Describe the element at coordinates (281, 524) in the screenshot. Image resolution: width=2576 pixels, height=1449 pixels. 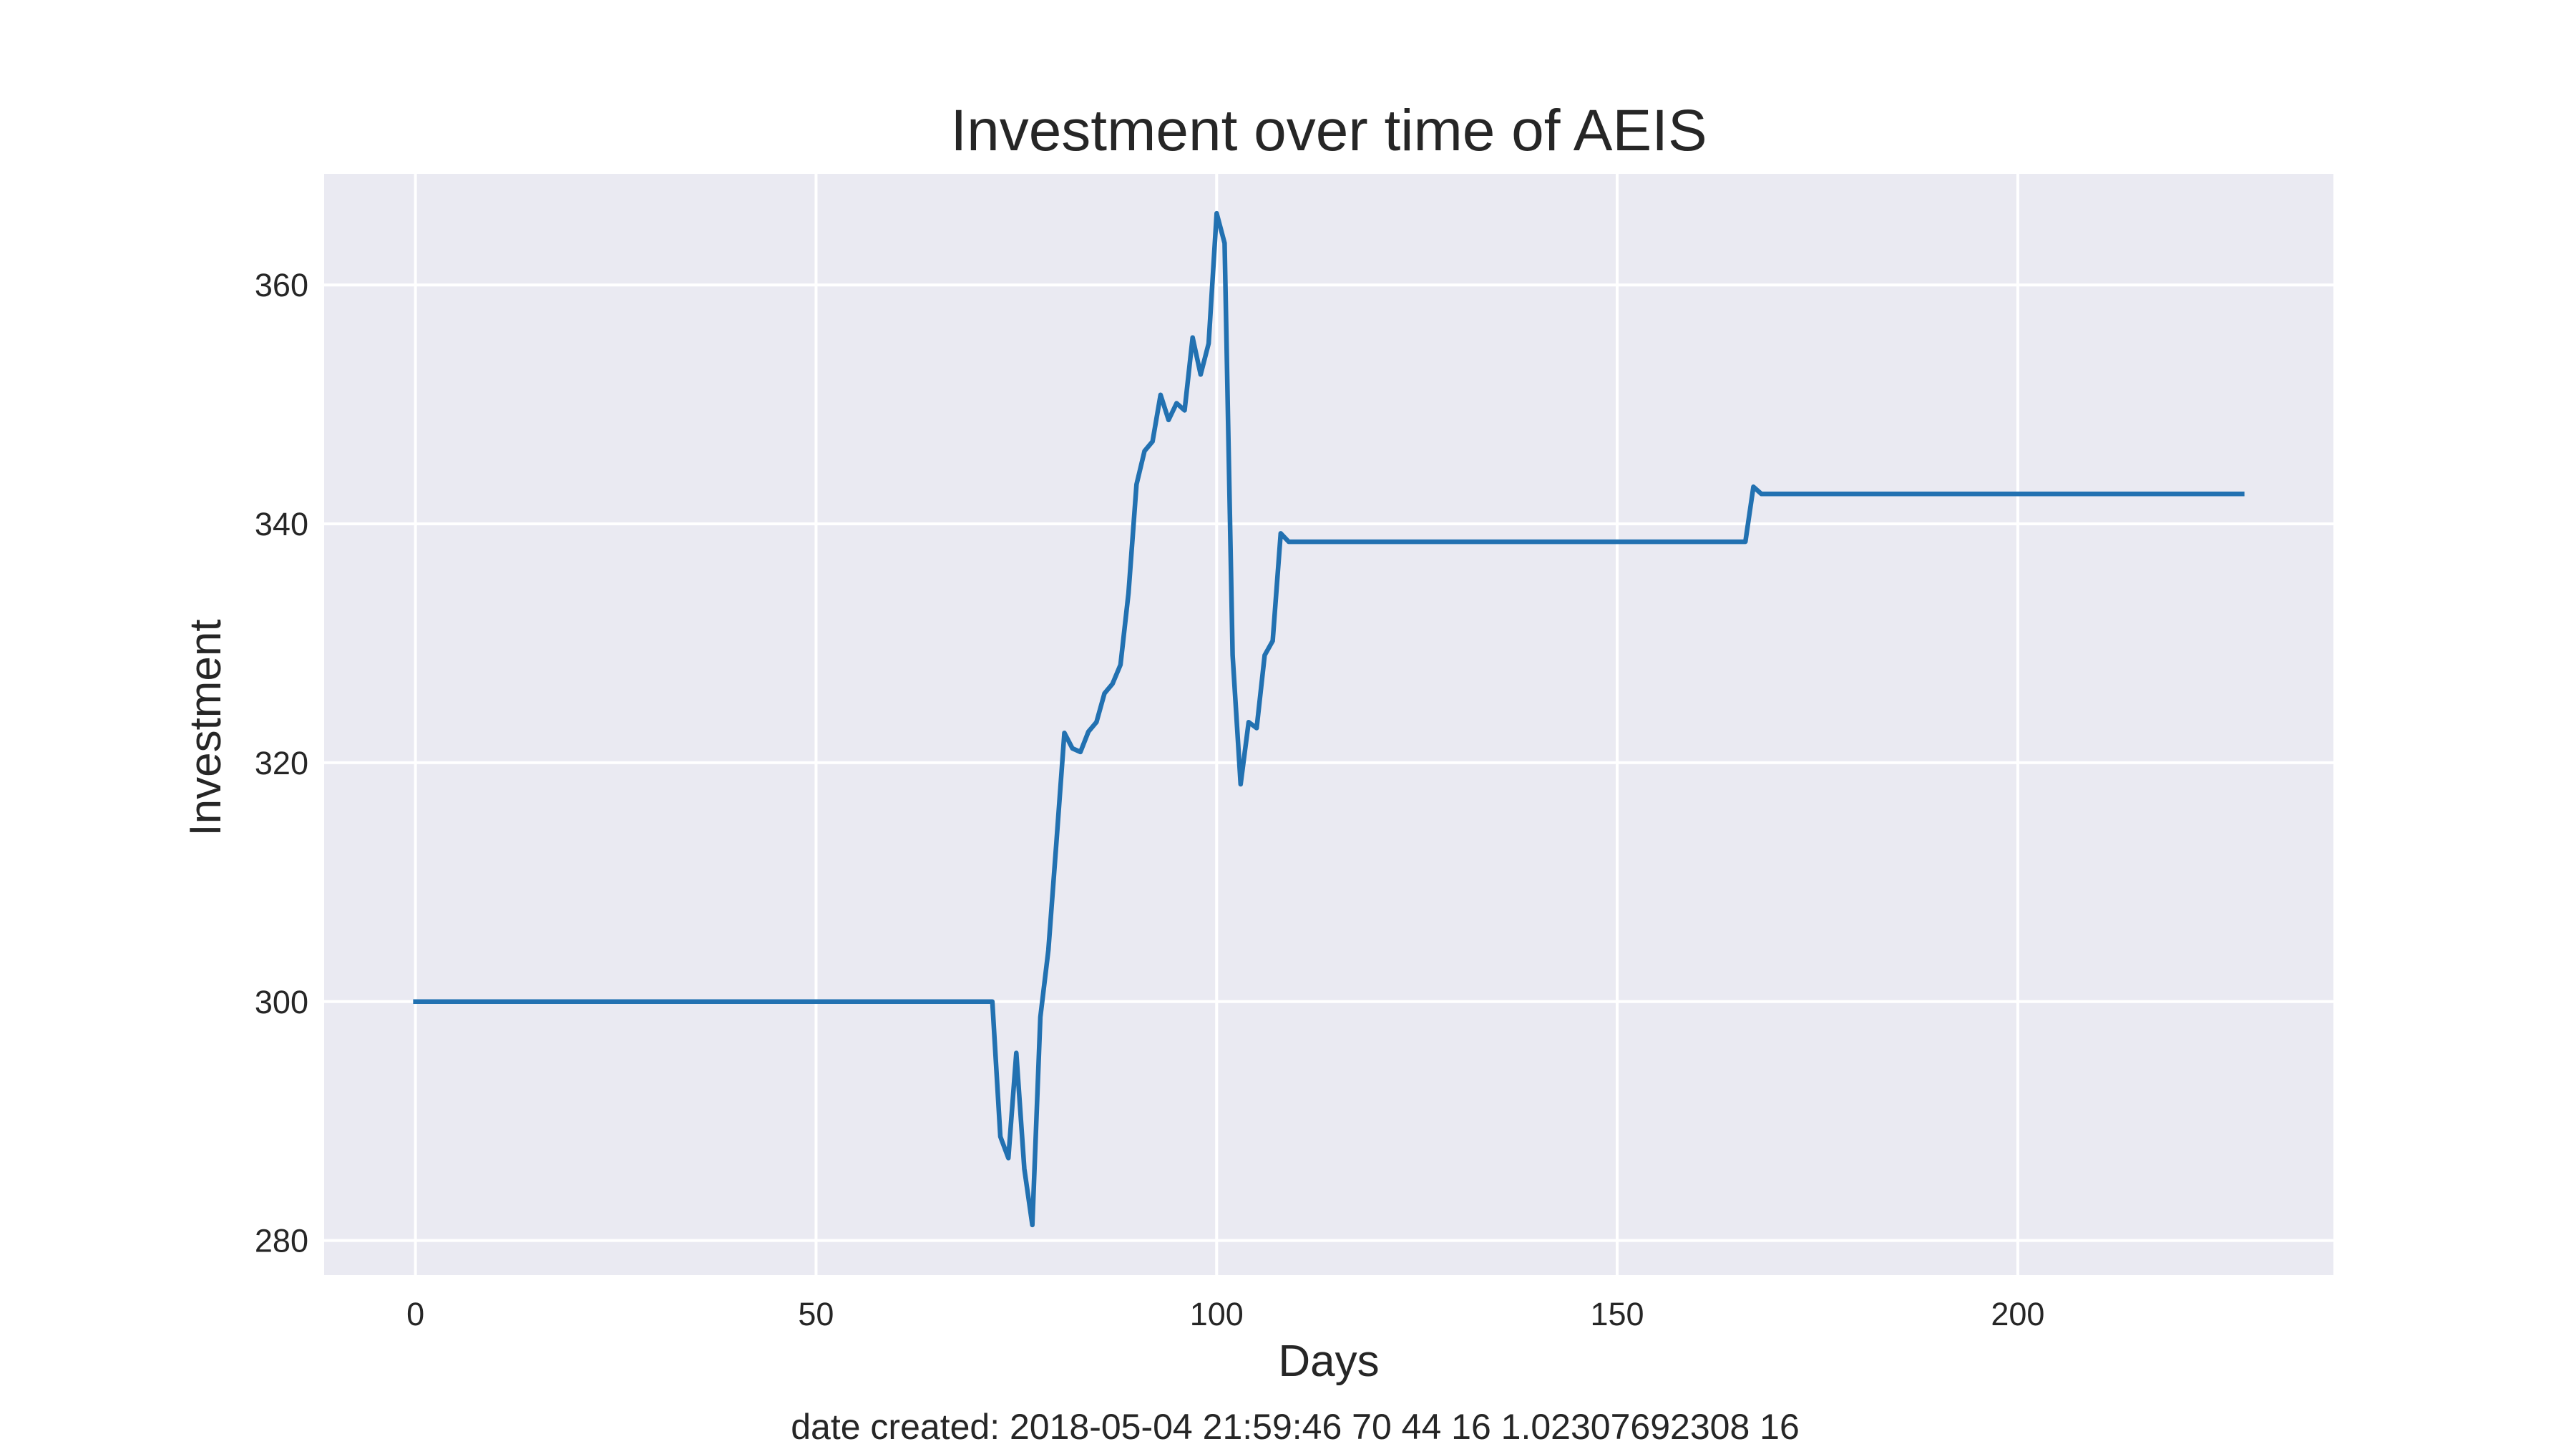
I see `y-tick-label: 340` at that location.